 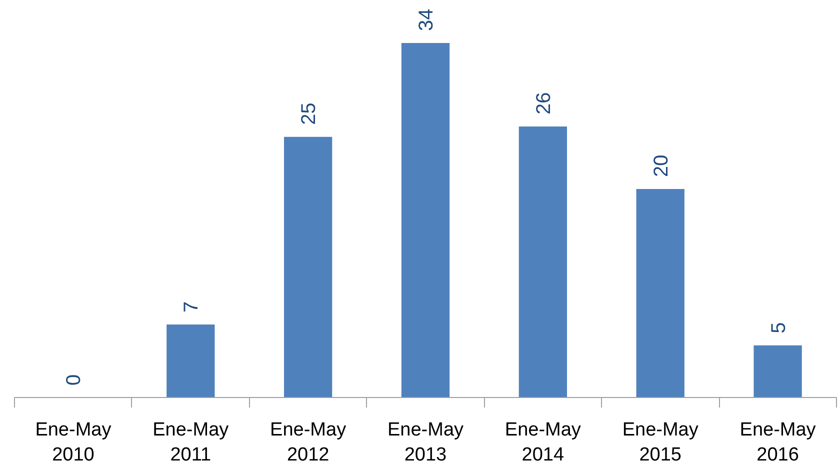 What do you see at coordinates (425, 443) in the screenshot?
I see `x-tick-label: Ene-May 2013` at bounding box center [425, 443].